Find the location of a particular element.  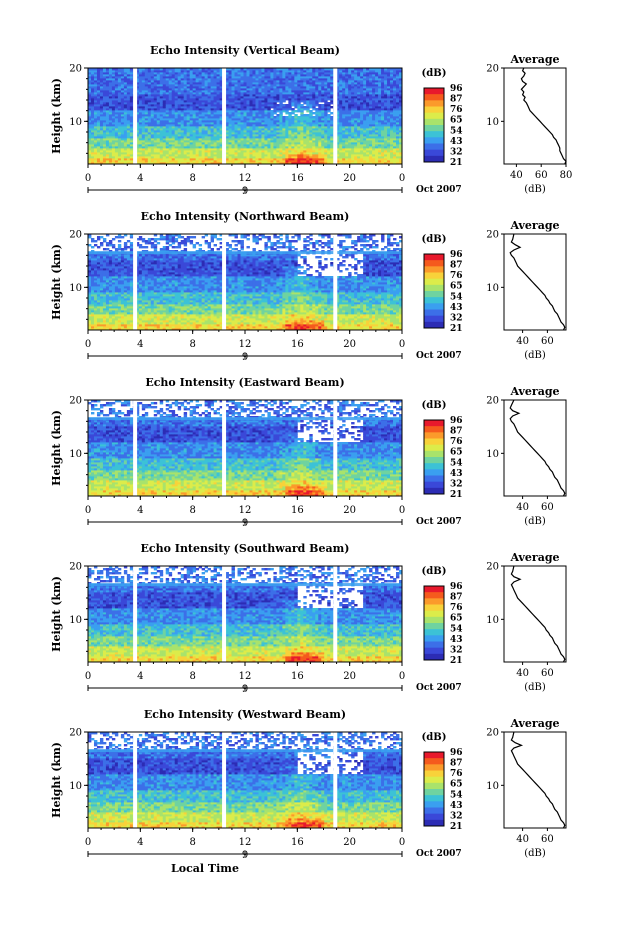

average-profile: Average 20 10 40 60 (dB) is located at coordinates (526, 622).